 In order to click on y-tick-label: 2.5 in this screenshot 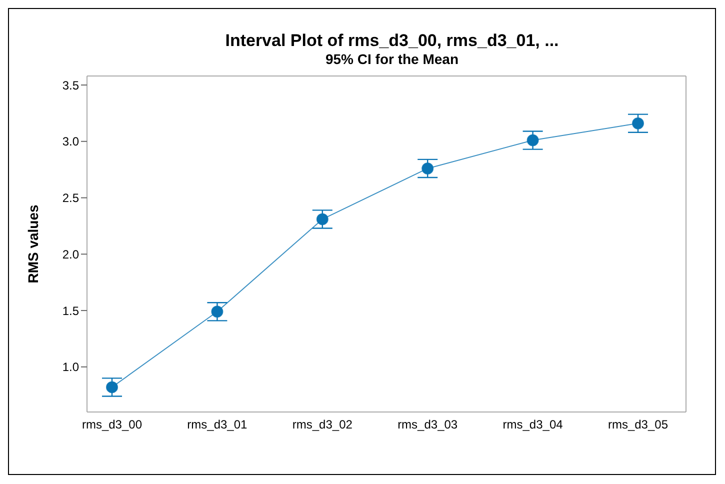, I will do `click(71, 198)`.